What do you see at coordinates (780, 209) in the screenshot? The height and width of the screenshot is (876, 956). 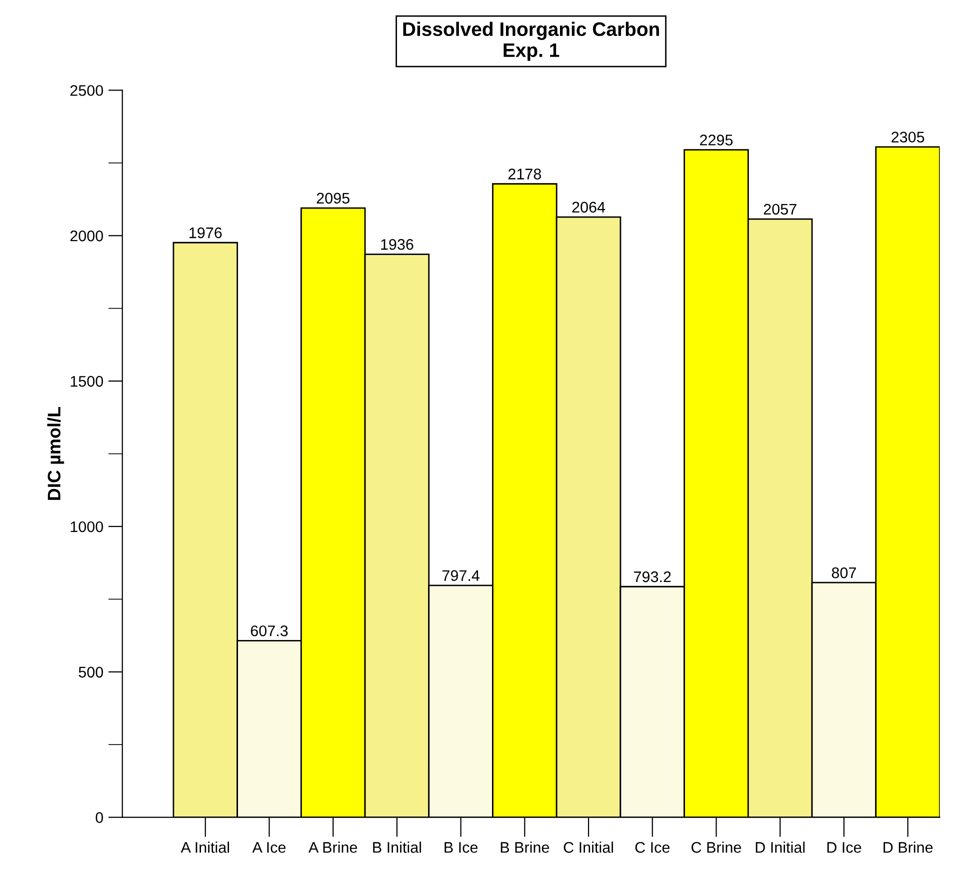 I see `data-label: 2057` at bounding box center [780, 209].